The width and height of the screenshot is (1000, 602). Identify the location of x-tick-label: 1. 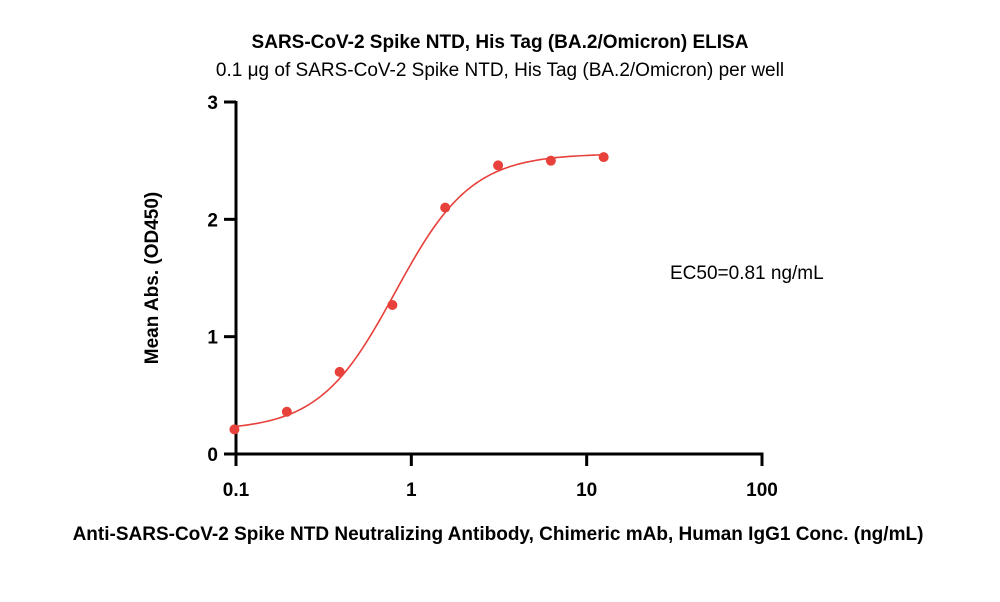
(411, 490).